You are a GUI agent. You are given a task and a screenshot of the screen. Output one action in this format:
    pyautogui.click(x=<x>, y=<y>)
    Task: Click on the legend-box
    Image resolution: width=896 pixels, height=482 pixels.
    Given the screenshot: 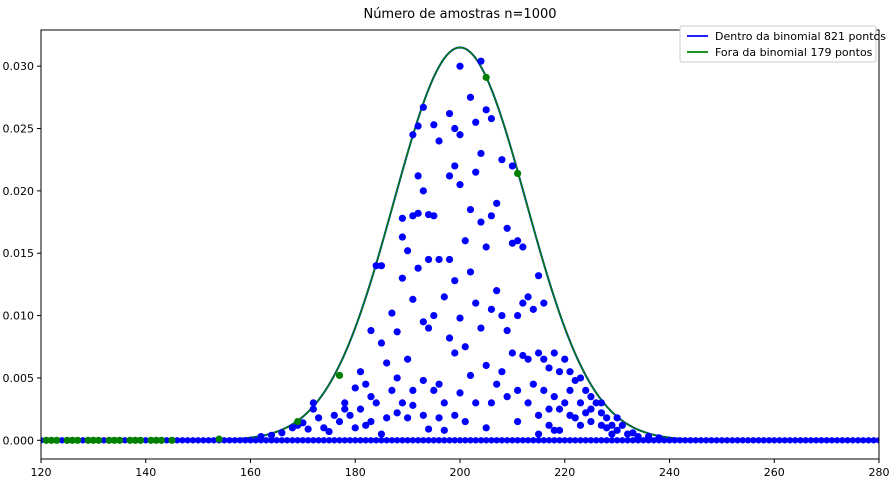 What is the action you would take?
    pyautogui.click(x=778, y=44)
    